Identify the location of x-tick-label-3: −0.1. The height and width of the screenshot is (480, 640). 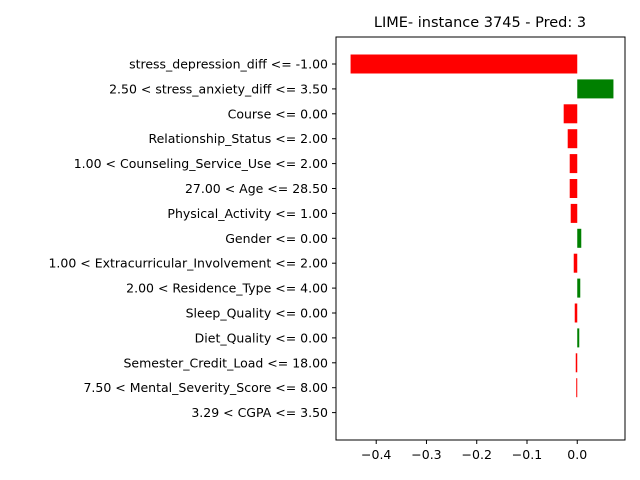
(527, 454).